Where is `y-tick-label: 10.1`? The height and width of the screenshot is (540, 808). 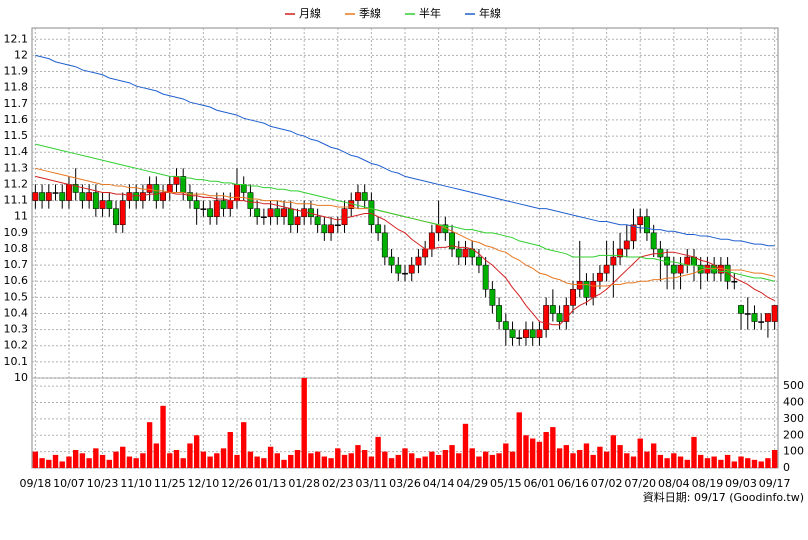
y-tick-label: 10.1 is located at coordinates (16, 361).